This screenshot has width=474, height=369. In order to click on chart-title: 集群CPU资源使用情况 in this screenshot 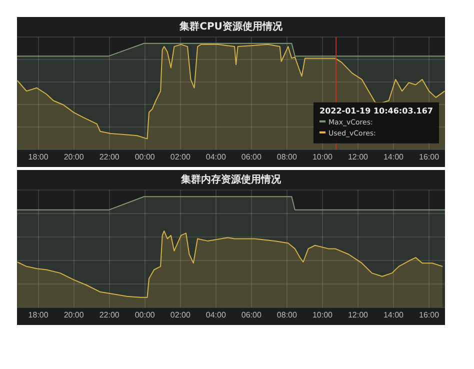, I will do `click(231, 26)`.